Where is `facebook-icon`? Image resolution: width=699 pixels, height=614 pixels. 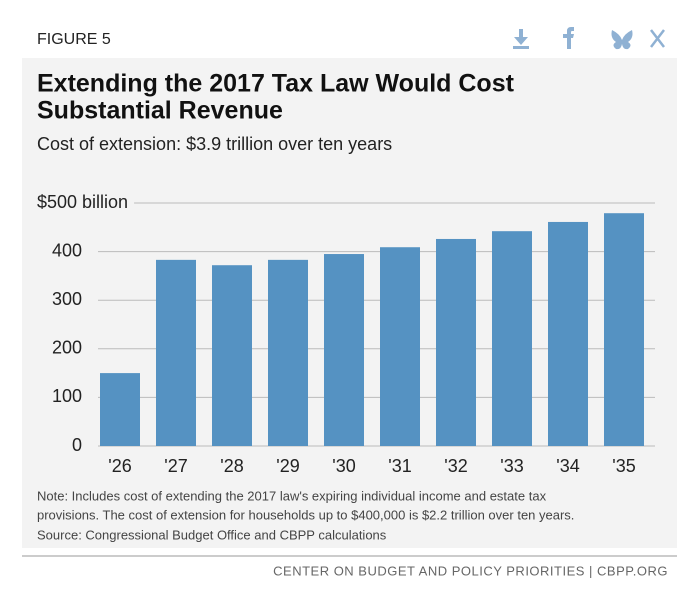 facebook-icon is located at coordinates (568, 38).